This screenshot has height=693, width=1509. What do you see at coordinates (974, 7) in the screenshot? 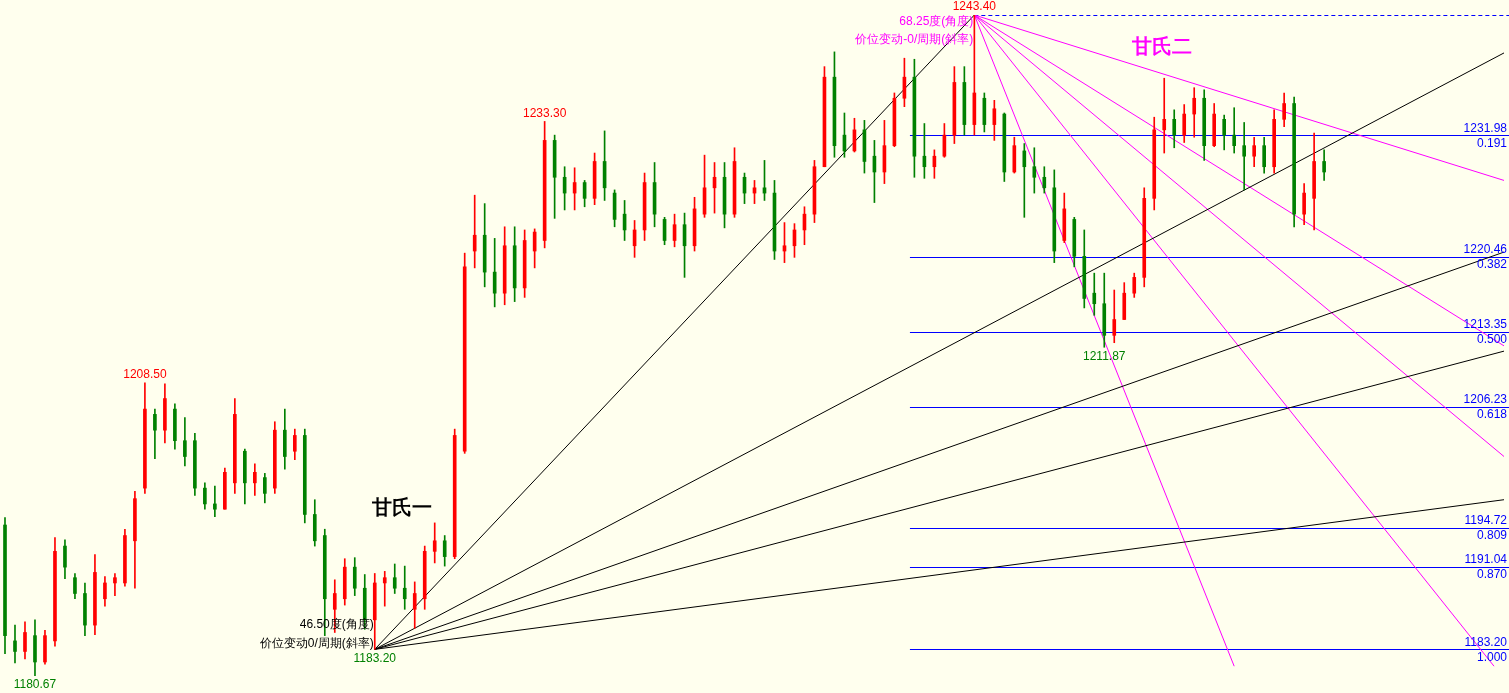
I see `text: 1243.40` at bounding box center [974, 7].